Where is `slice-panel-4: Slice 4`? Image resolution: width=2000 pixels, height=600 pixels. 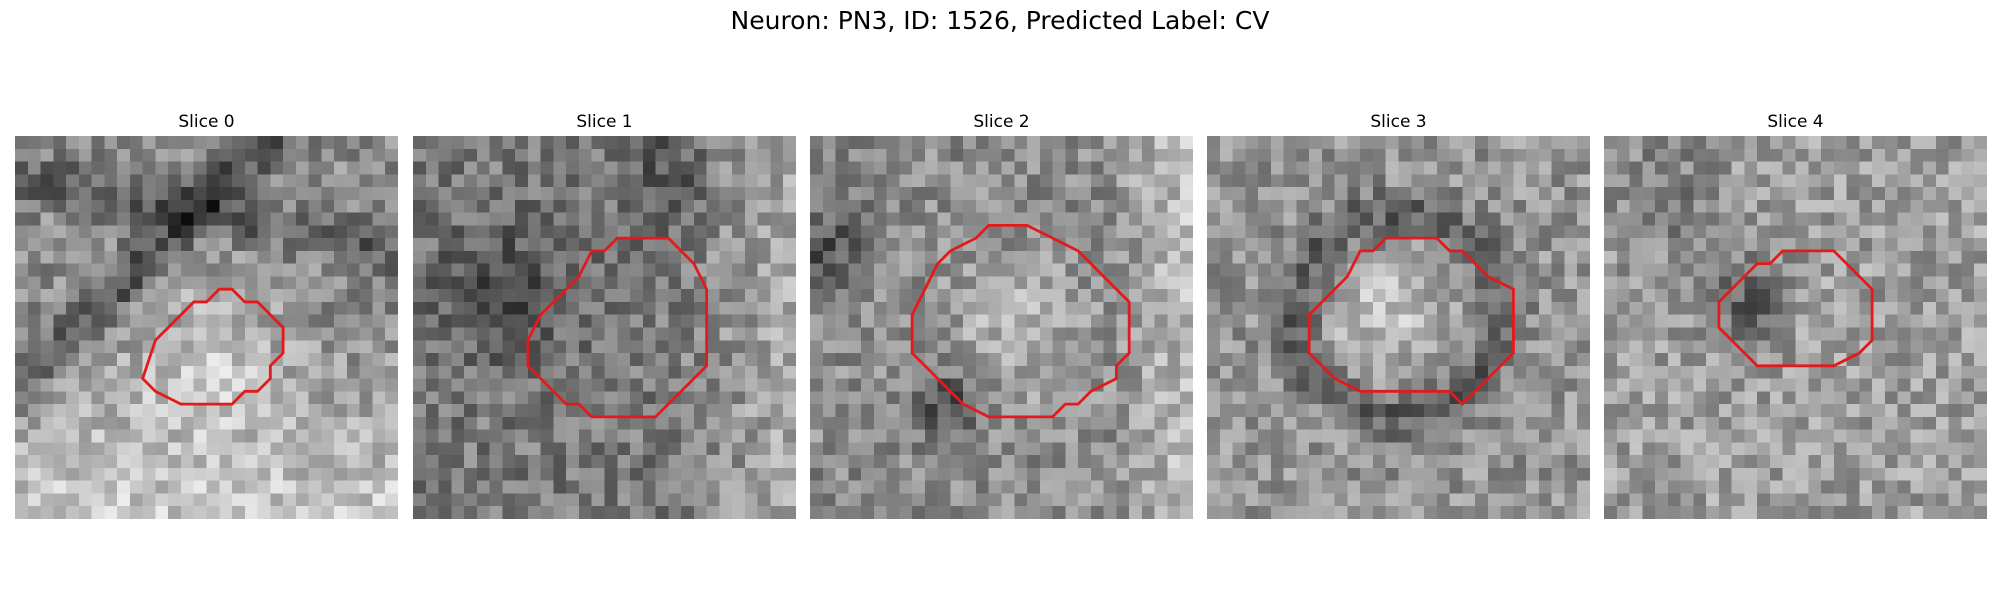
slice-panel-4: Slice 4 is located at coordinates (1795, 313).